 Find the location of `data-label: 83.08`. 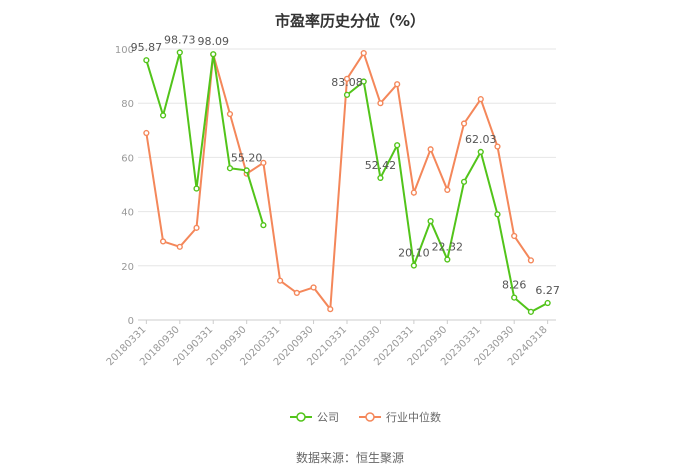

data-label: 83.08 is located at coordinates (347, 82).